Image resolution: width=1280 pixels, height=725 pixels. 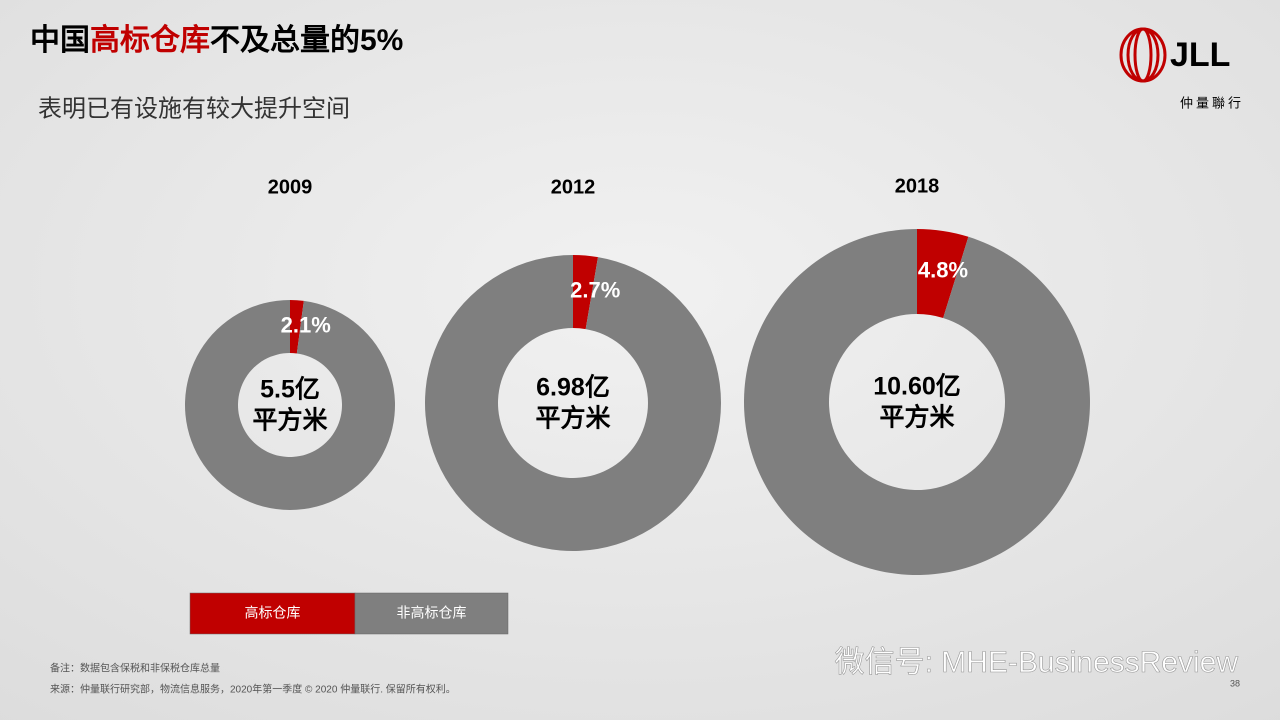 I want to click on value-label: 2.1%, so click(x=306, y=324).